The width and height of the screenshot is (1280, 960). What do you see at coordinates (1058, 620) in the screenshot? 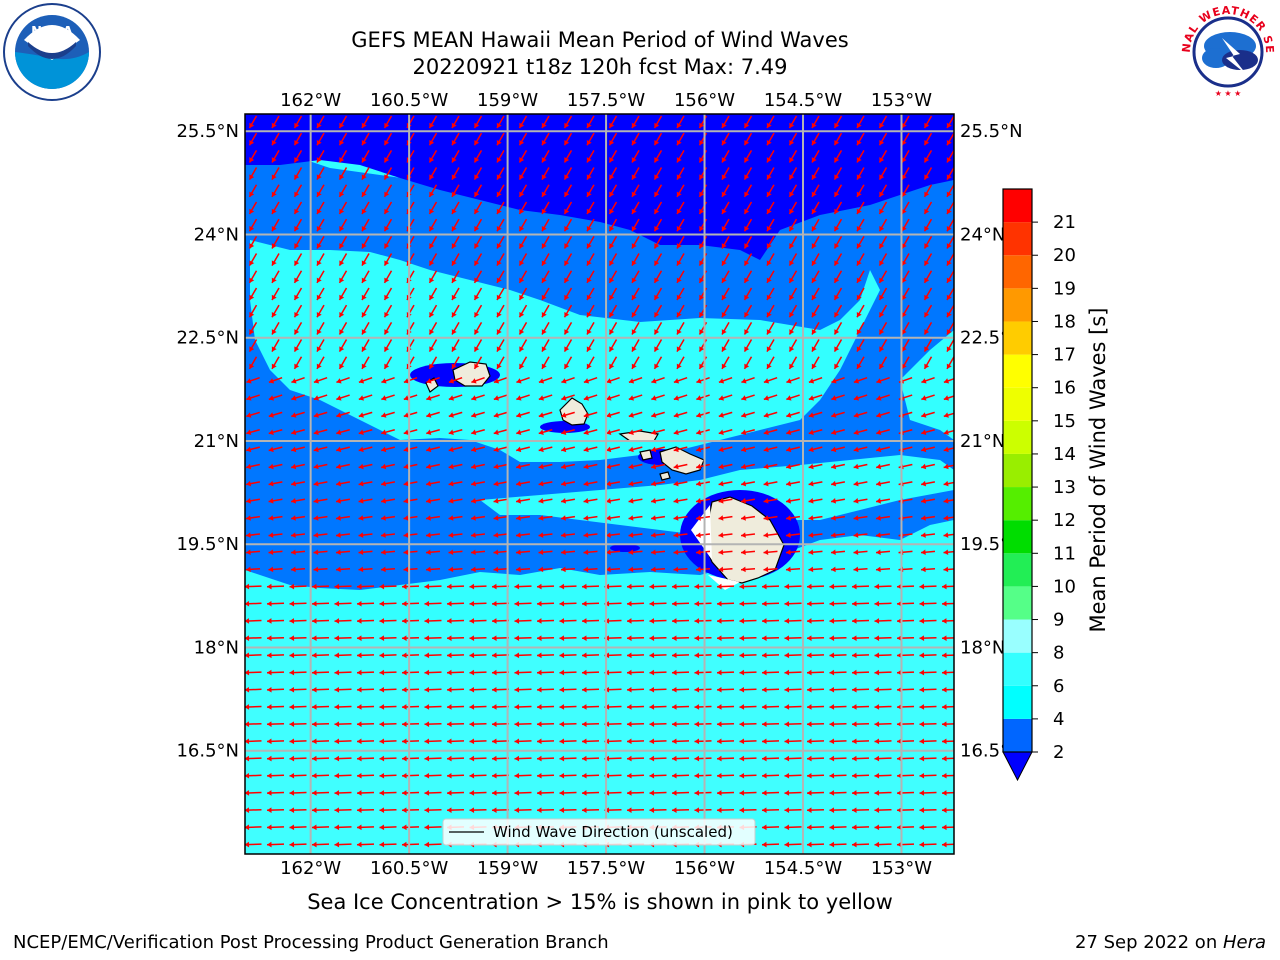
I see `colorbar-tick-label: 9` at bounding box center [1058, 620].